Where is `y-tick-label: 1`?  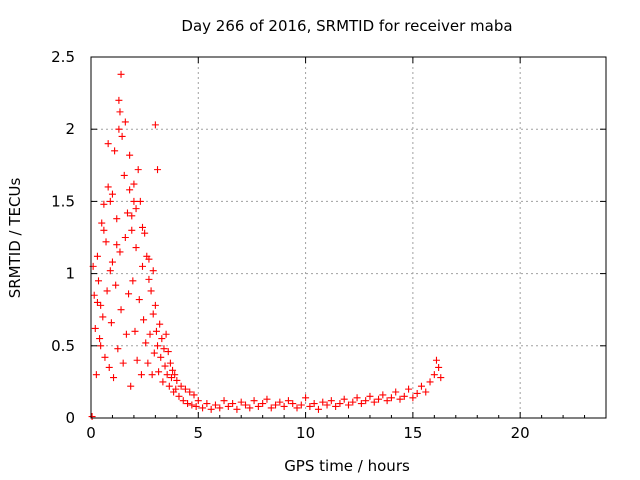
y-tick-label: 1 is located at coordinates (70, 274).